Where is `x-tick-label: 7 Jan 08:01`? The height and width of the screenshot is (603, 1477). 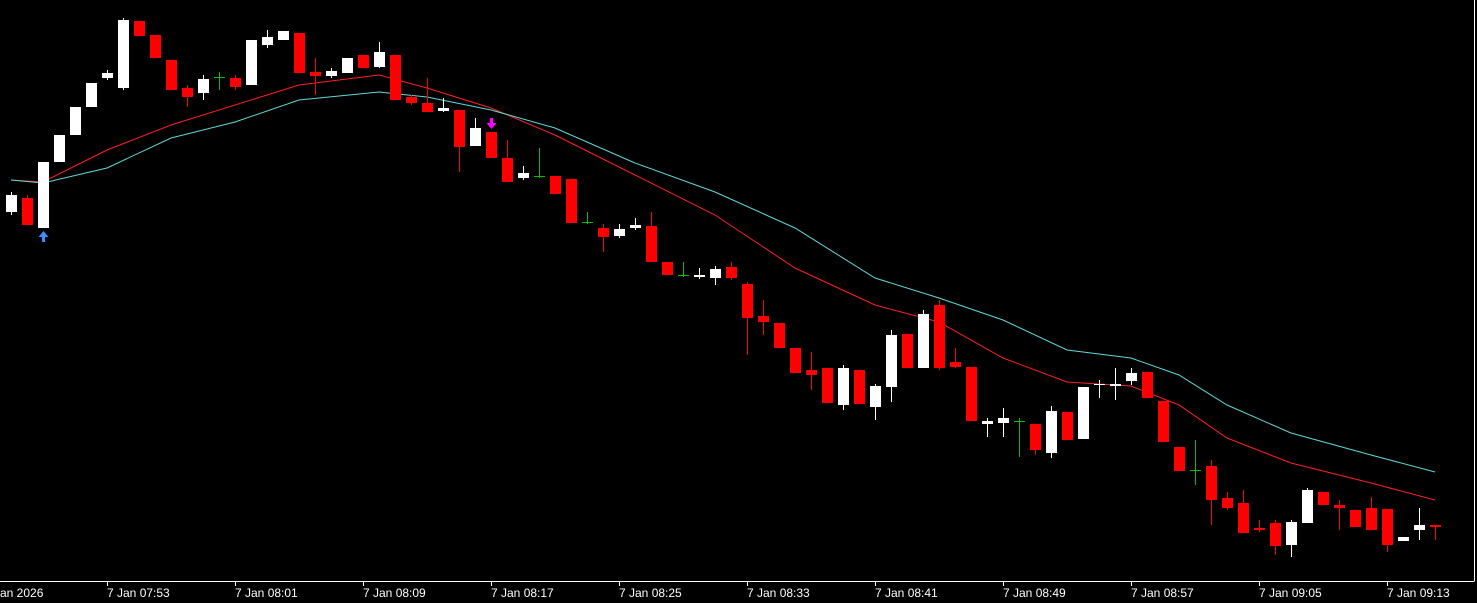 x-tick-label: 7 Jan 08:01 is located at coordinates (266, 593).